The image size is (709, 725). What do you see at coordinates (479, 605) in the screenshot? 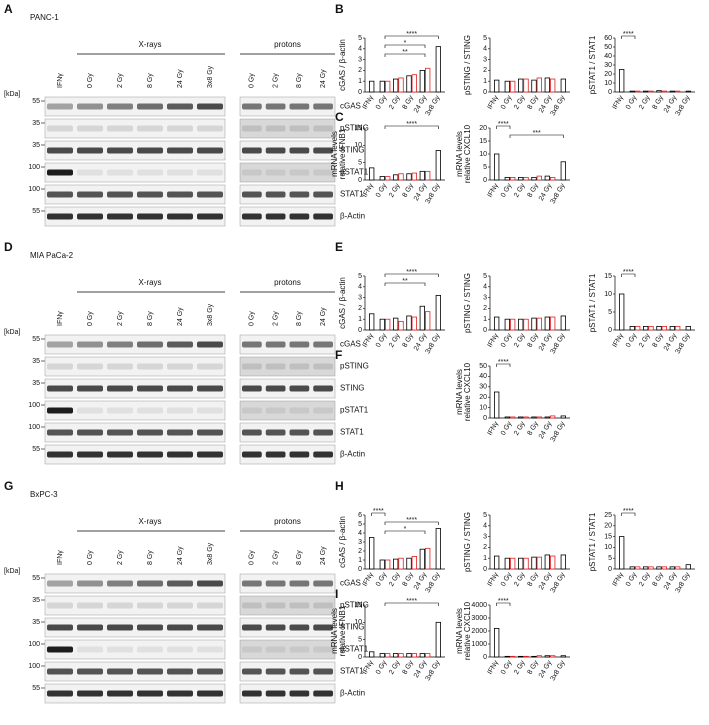
I see `y-tick-label: 4000` at bounding box center [479, 605].